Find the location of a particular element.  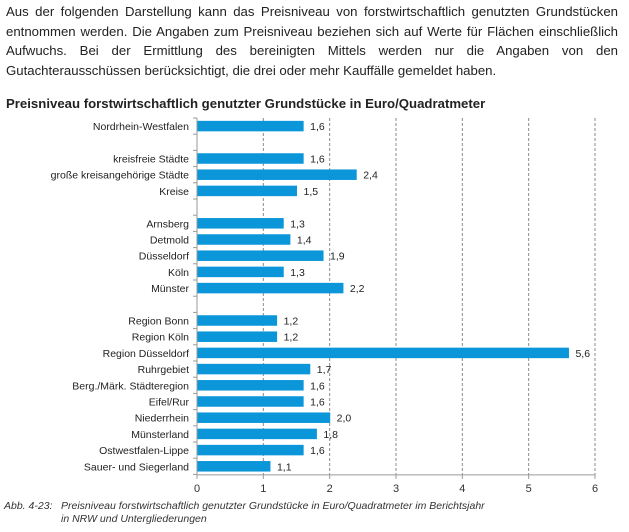

x-tick-label: 5 is located at coordinates (529, 489).